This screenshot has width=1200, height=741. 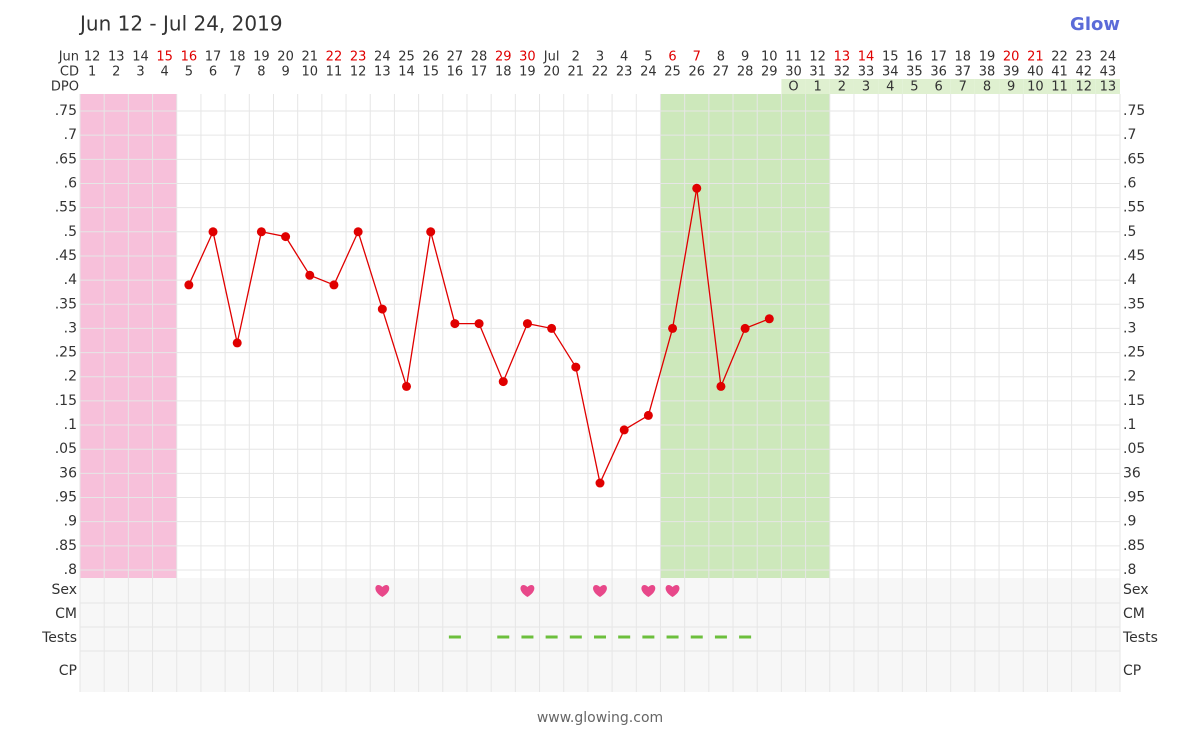 I want to click on cd-label: 27, so click(x=721, y=72).